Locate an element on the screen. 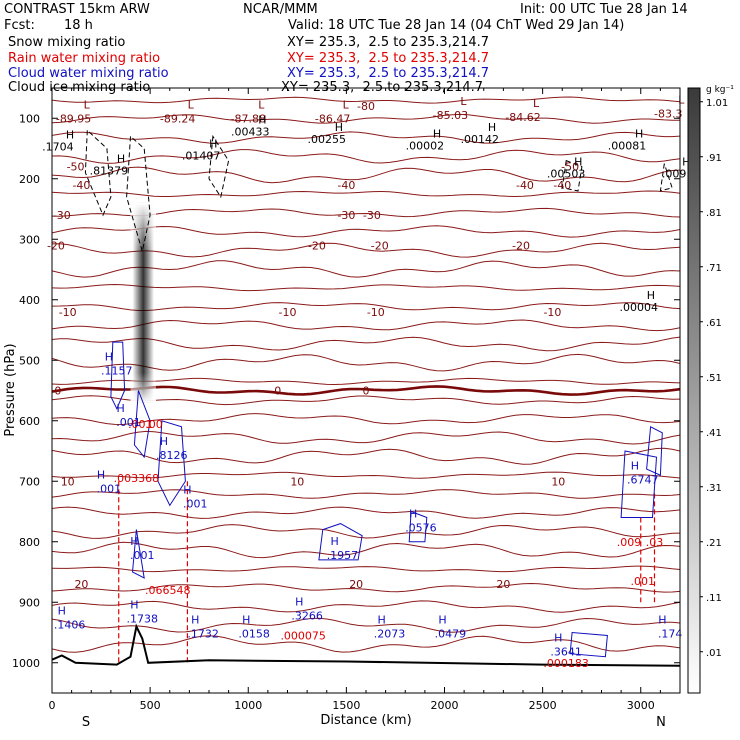 The image size is (740, 740). cloud-water-value-label: .174 is located at coordinates (670, 634).